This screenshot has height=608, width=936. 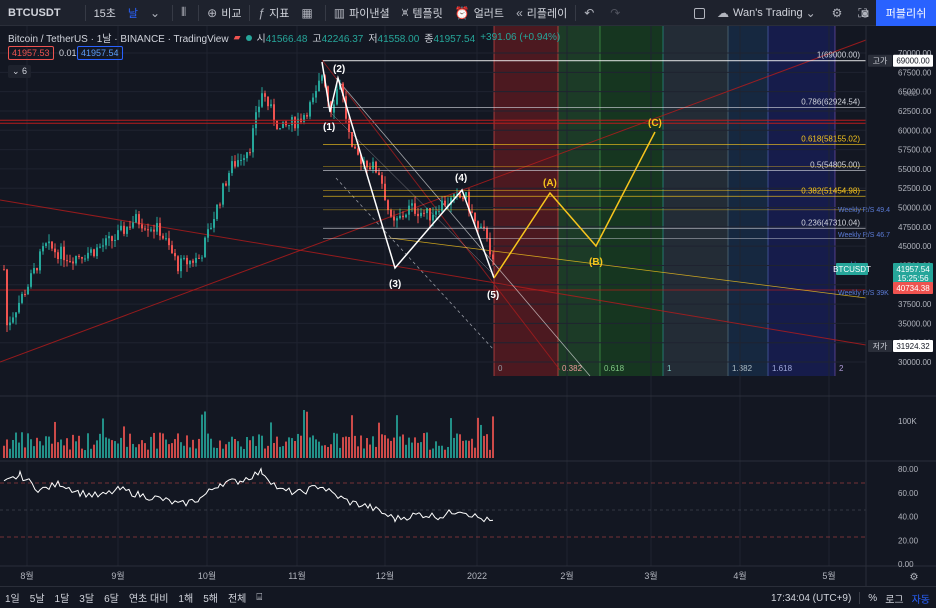 I want to click on range-5d: 5날, so click(x=37, y=599).